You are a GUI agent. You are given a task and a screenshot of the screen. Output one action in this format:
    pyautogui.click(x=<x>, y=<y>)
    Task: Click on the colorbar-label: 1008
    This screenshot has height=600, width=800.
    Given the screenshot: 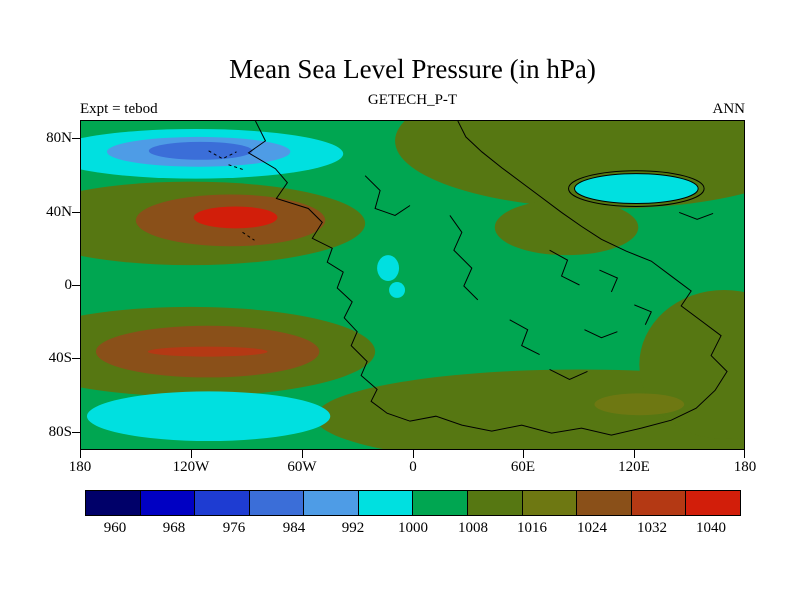 What is the action you would take?
    pyautogui.click(x=473, y=528)
    